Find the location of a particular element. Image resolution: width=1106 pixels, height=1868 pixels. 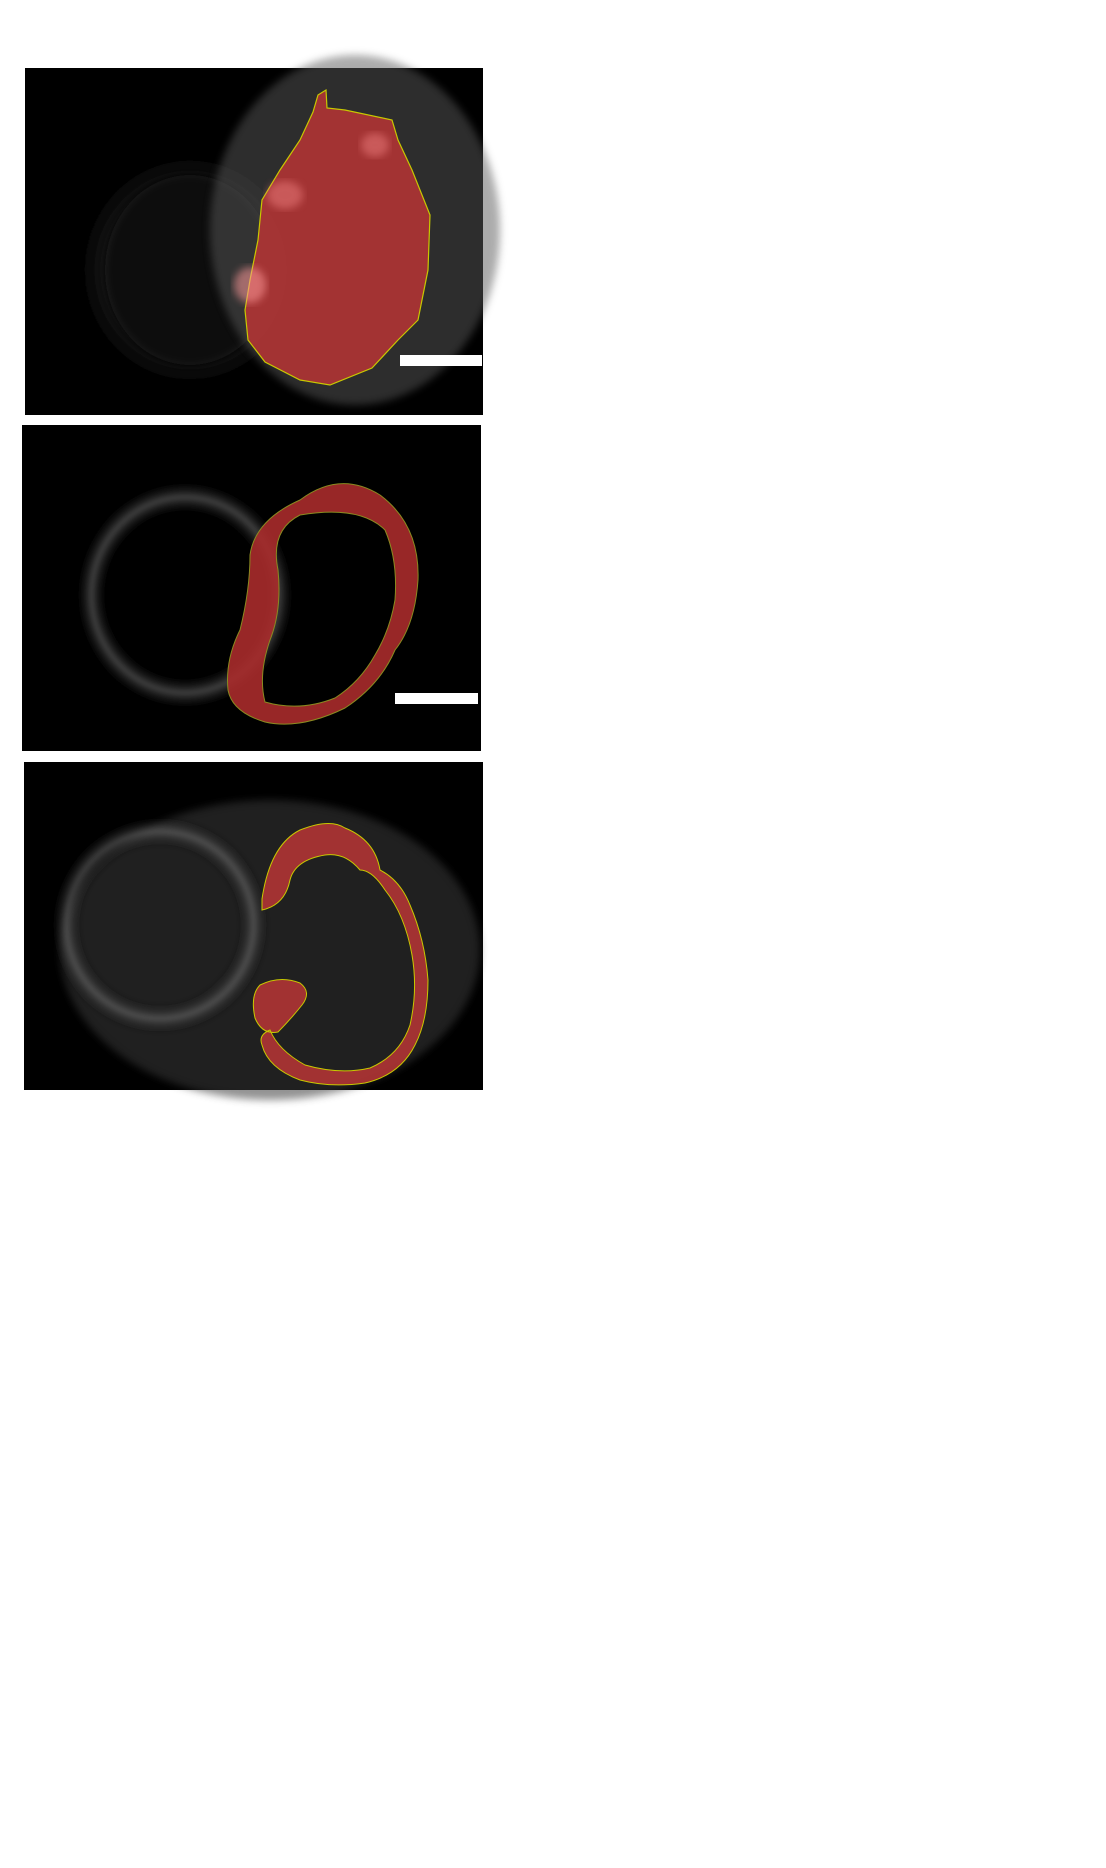

heart-region-overlay is located at coordinates (337, 237).